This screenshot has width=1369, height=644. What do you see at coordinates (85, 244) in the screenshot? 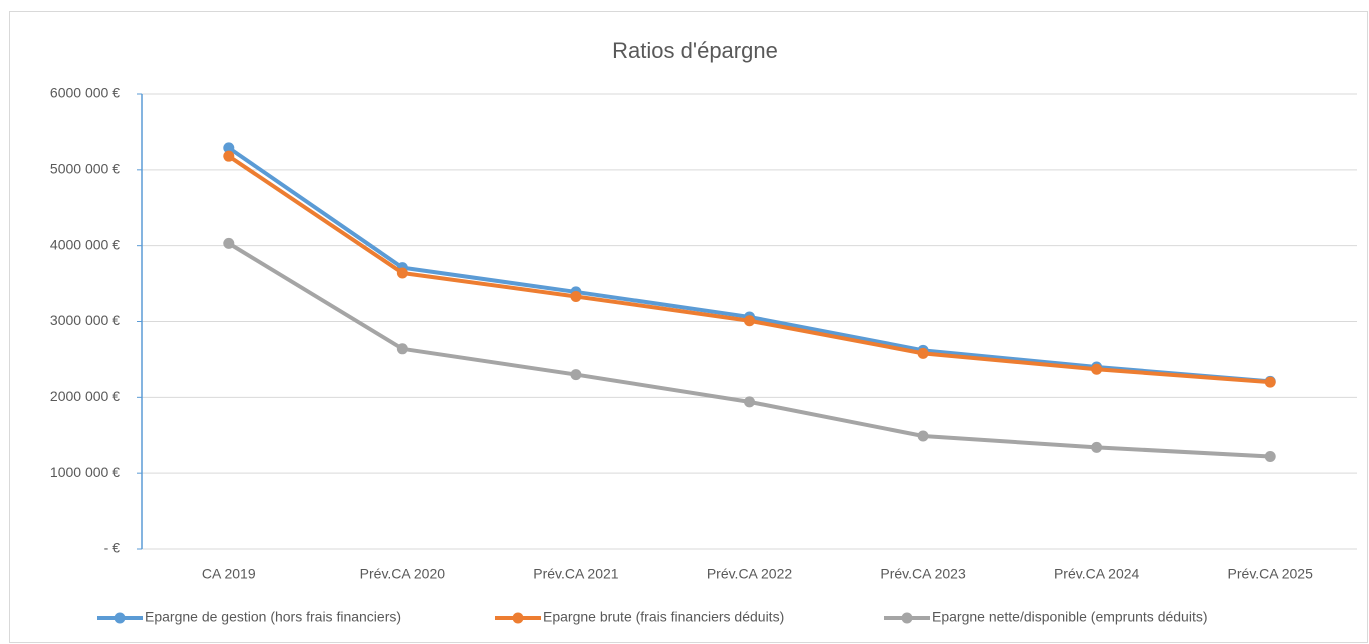
I see `y-tick-label: 4000 000 €` at bounding box center [85, 244].